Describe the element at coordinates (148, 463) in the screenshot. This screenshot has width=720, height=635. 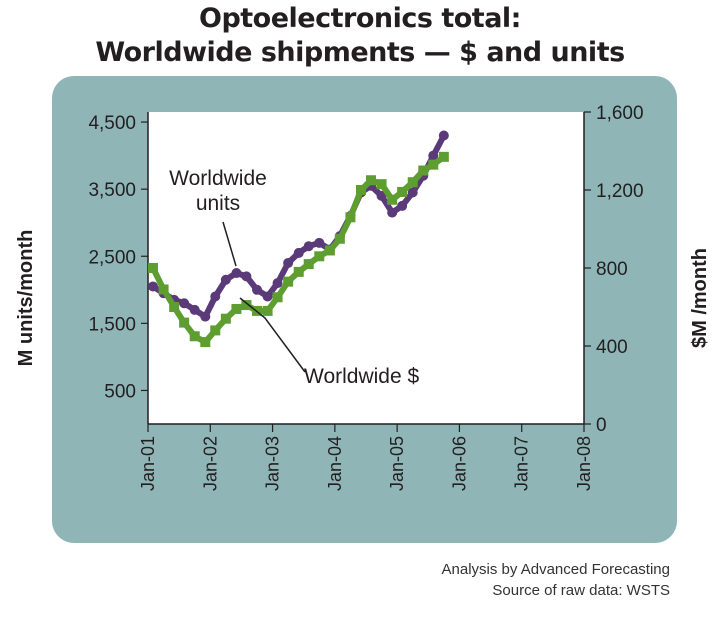
I see `x-tick-label: Jan-01` at that location.